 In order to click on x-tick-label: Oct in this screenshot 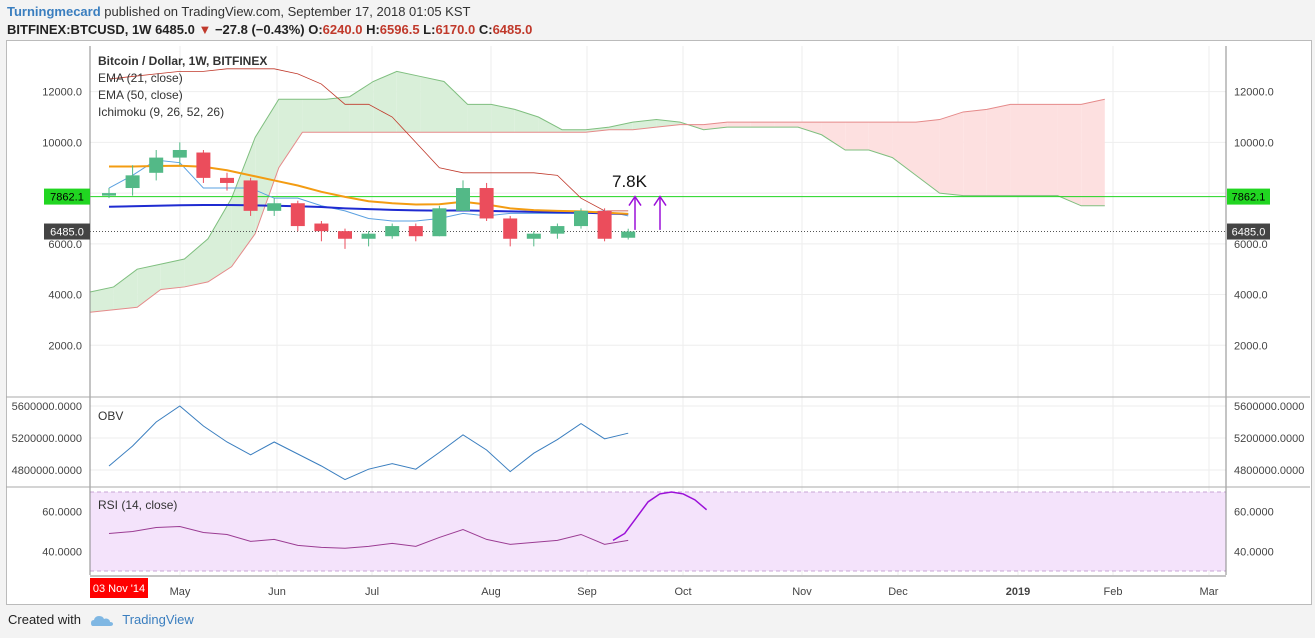, I will do `click(682, 592)`.